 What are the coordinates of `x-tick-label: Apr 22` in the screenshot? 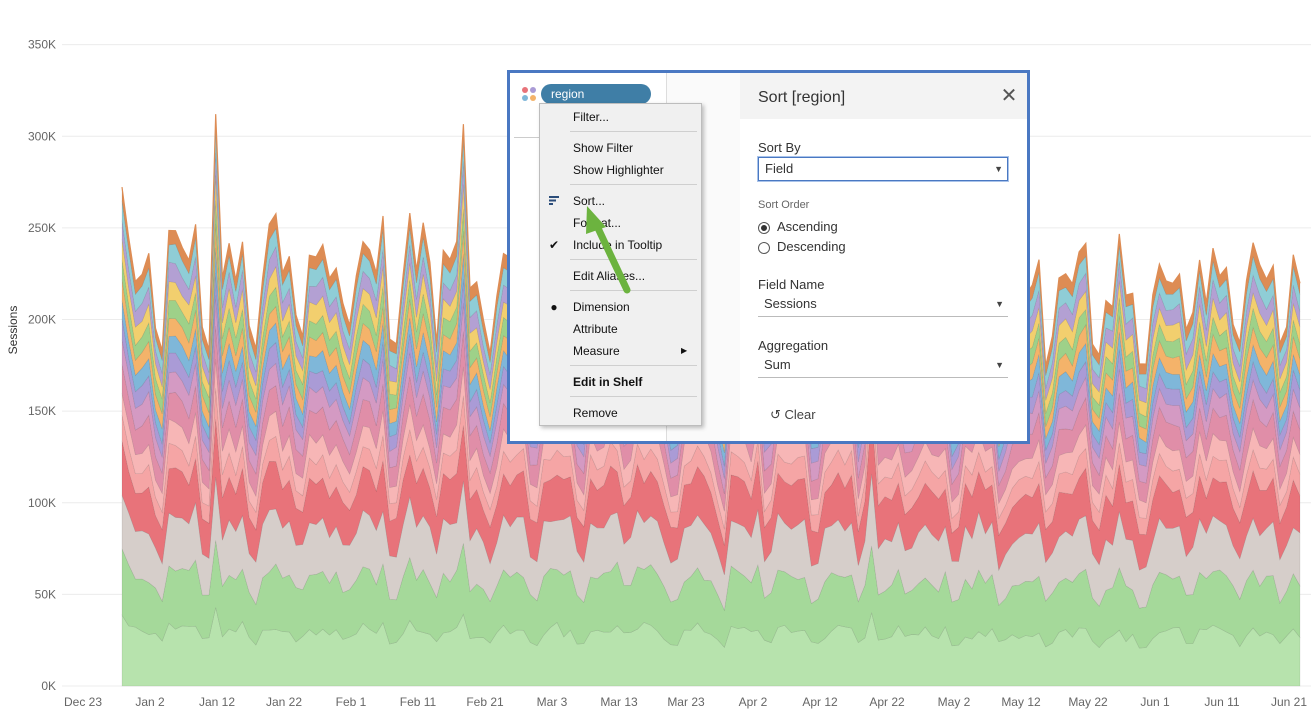 It's located at (887, 702).